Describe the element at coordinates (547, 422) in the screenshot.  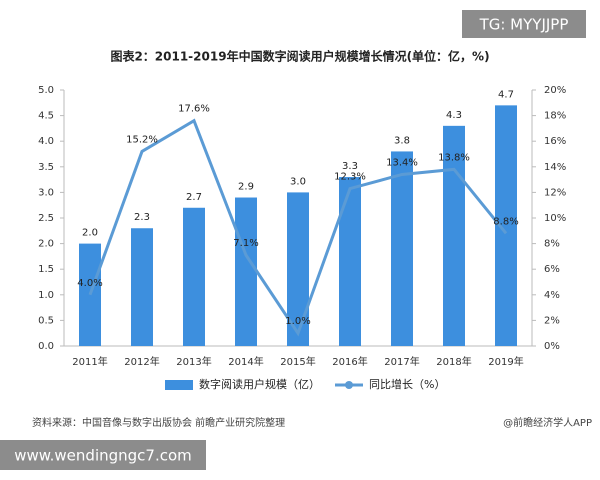
I see `credit: @前瞻经济学人APP` at that location.